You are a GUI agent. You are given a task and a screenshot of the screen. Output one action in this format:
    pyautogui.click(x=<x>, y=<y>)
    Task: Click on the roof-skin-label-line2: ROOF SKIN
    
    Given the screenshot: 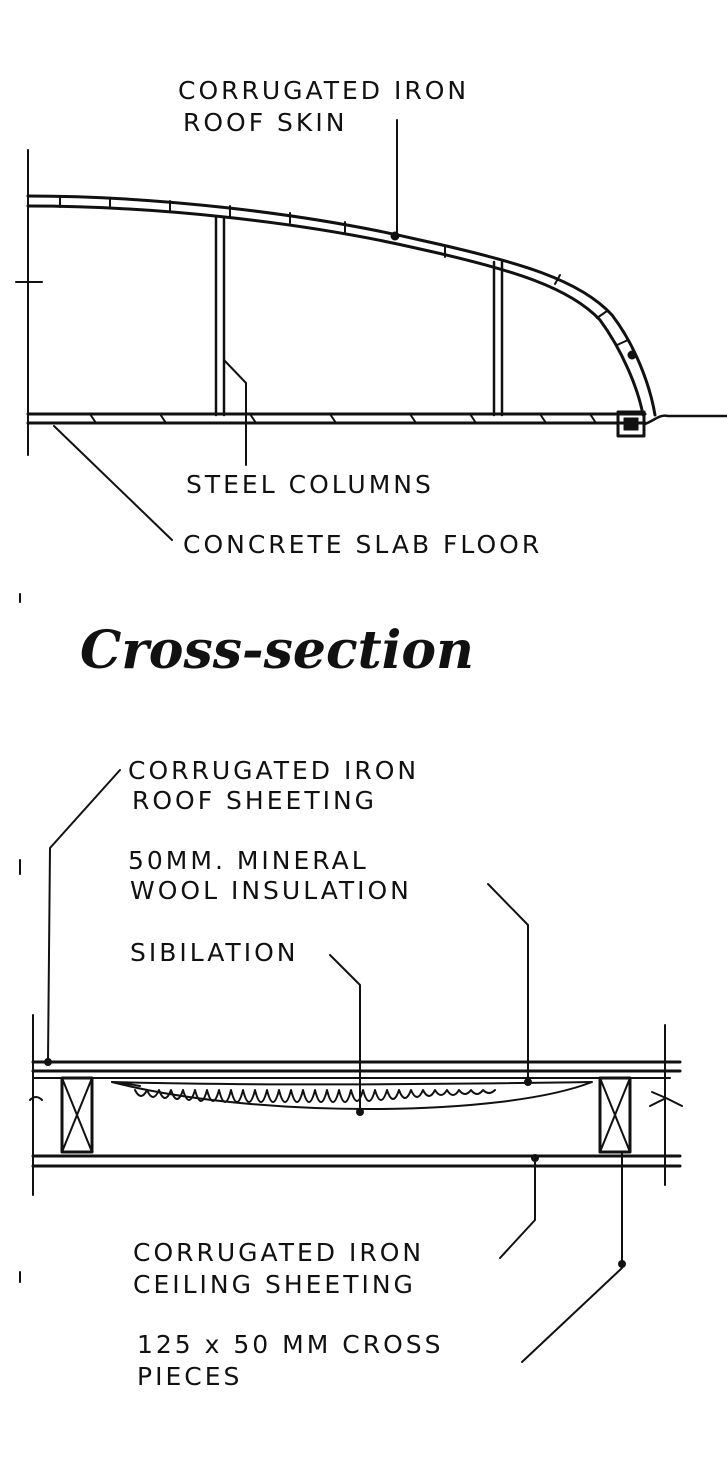 What is the action you would take?
    pyautogui.click(x=265, y=122)
    